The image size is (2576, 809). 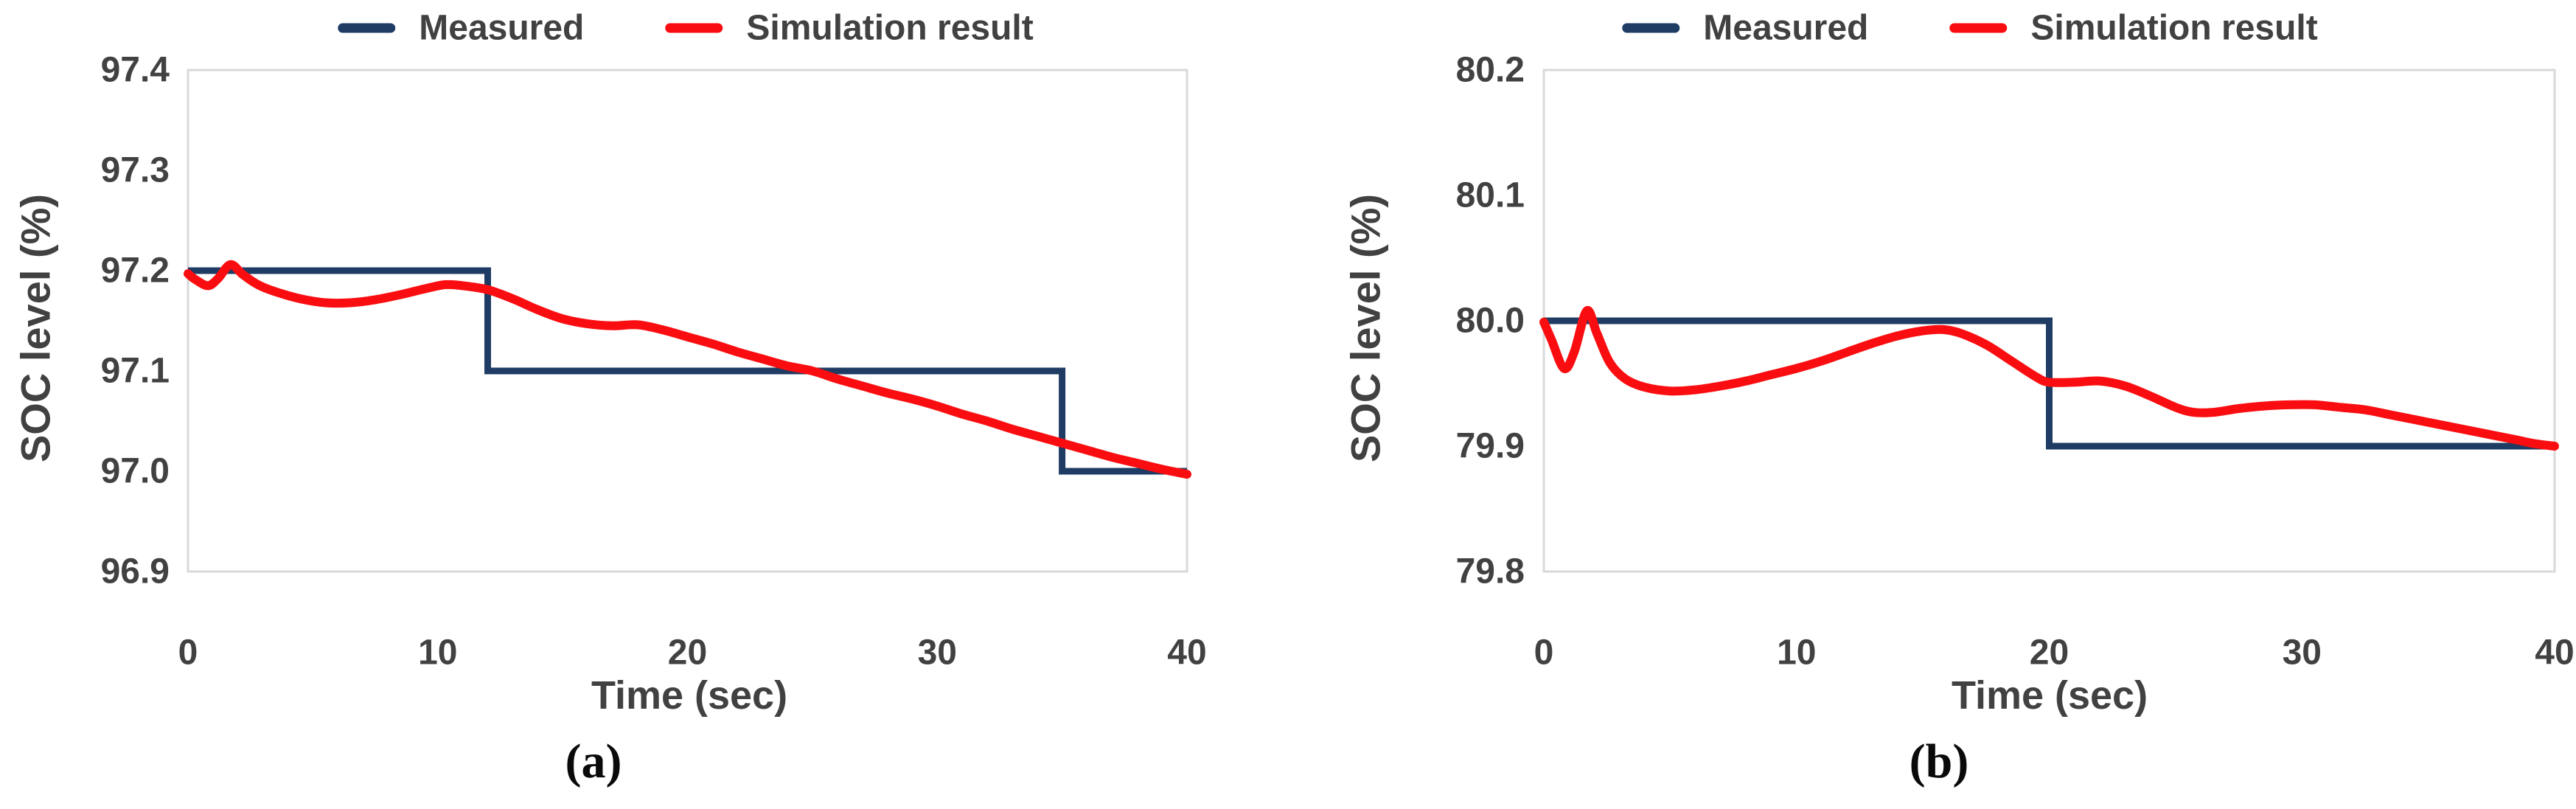 I want to click on y-tick-label: 97.3, so click(x=136, y=171).